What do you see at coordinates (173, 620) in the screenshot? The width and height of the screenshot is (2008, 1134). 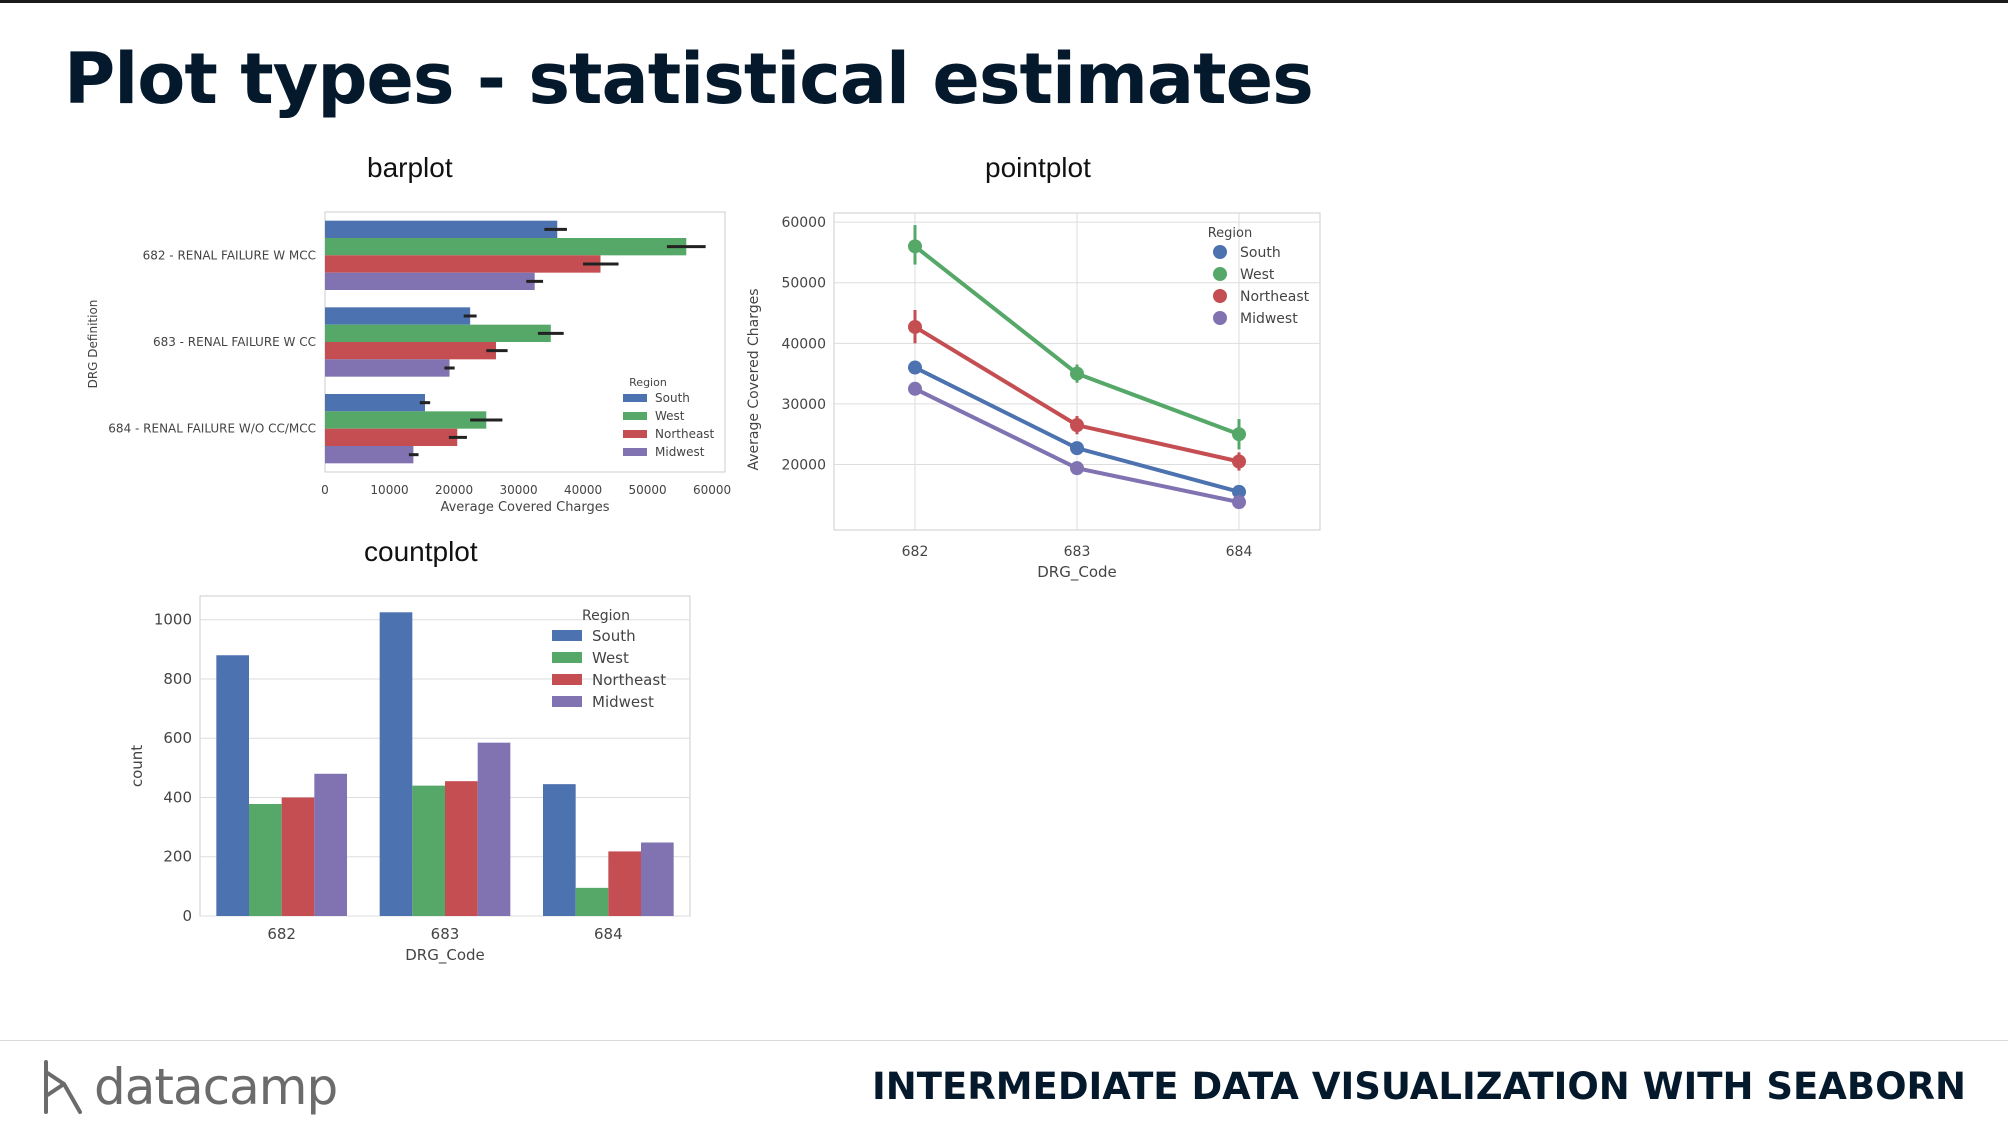 I see `countplot-ytick-label: 1000` at bounding box center [173, 620].